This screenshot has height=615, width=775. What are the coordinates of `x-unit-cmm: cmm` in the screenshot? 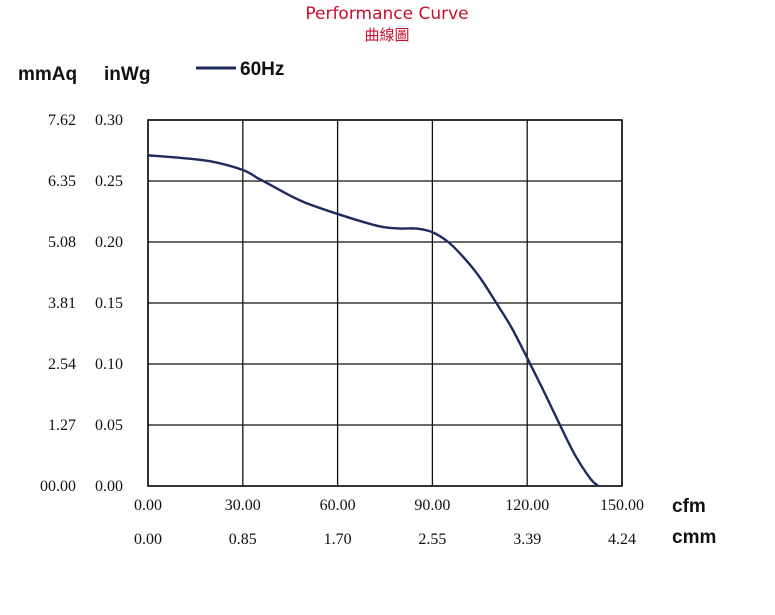 It's located at (694, 537).